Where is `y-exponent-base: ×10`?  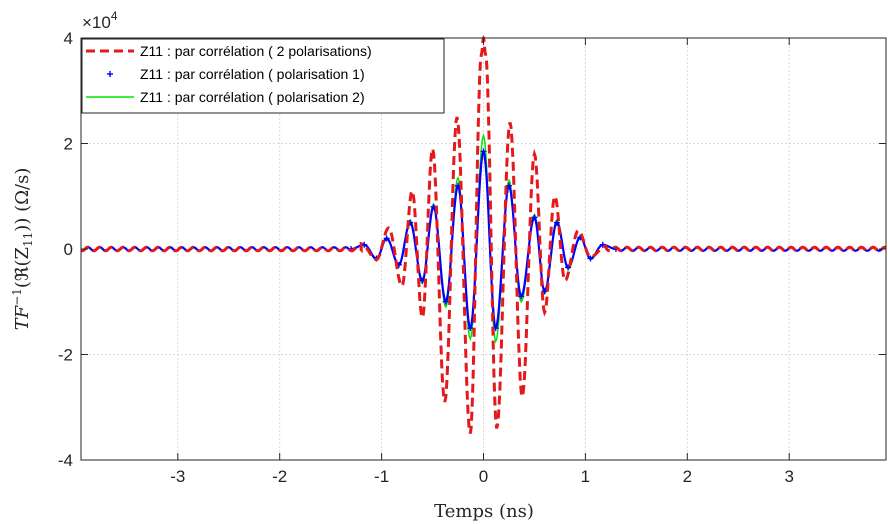
y-exponent-base: ×10 is located at coordinates (96, 22).